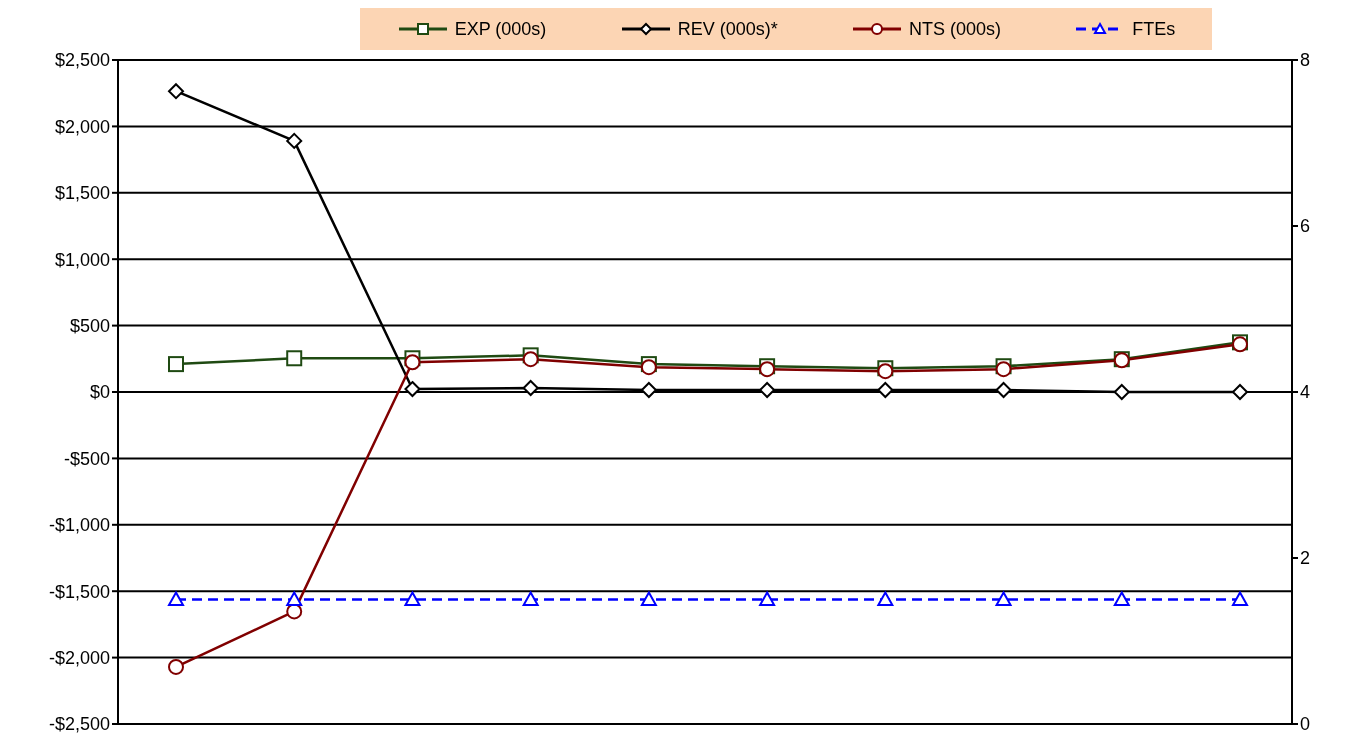 Image resolution: width=1348 pixels, height=746 pixels. I want to click on y2-tick-label: 4, so click(1305, 392).